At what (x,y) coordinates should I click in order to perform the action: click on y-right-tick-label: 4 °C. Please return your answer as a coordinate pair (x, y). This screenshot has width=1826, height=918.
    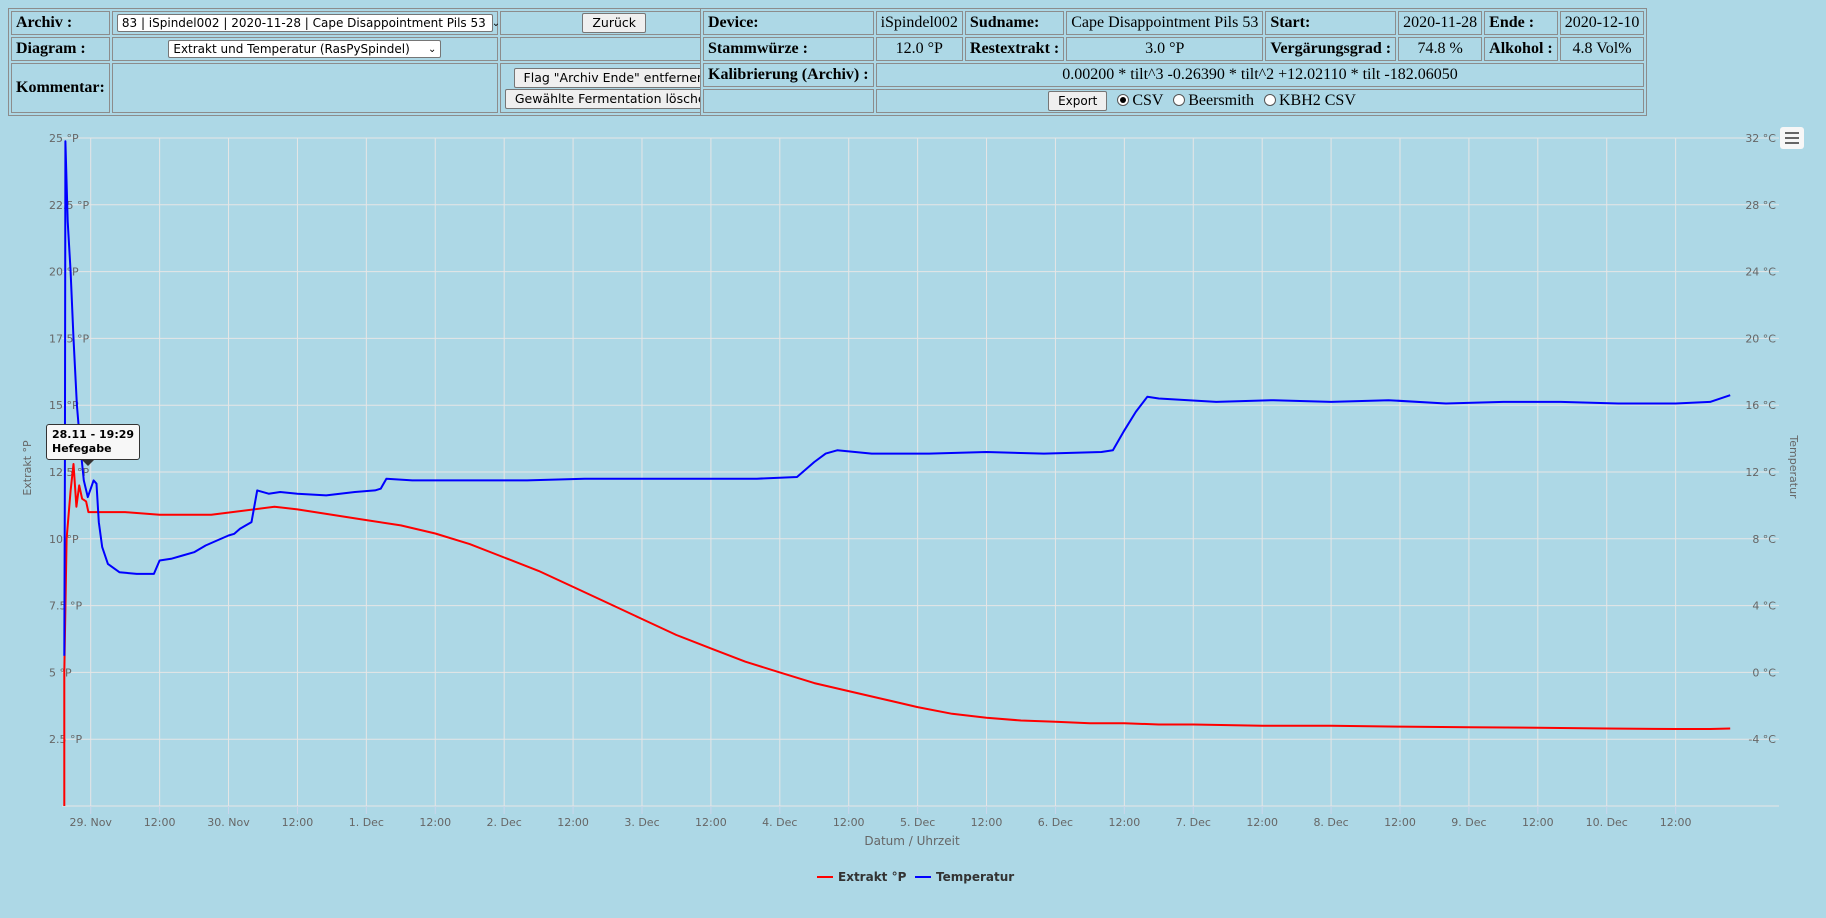
    Looking at the image, I should click on (1764, 606).